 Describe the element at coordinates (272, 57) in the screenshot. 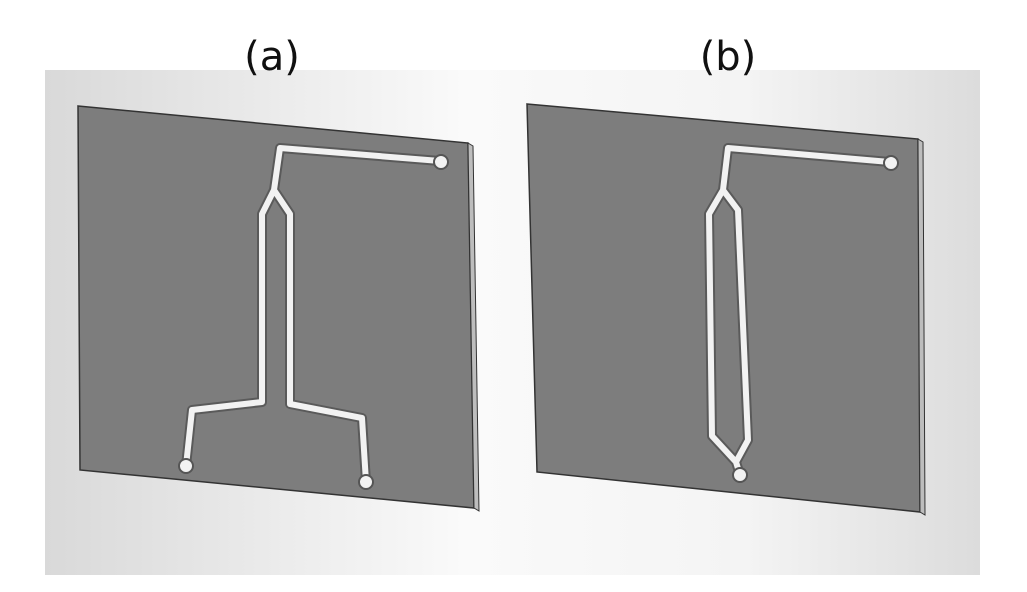

I see `panel-label: (a)` at that location.